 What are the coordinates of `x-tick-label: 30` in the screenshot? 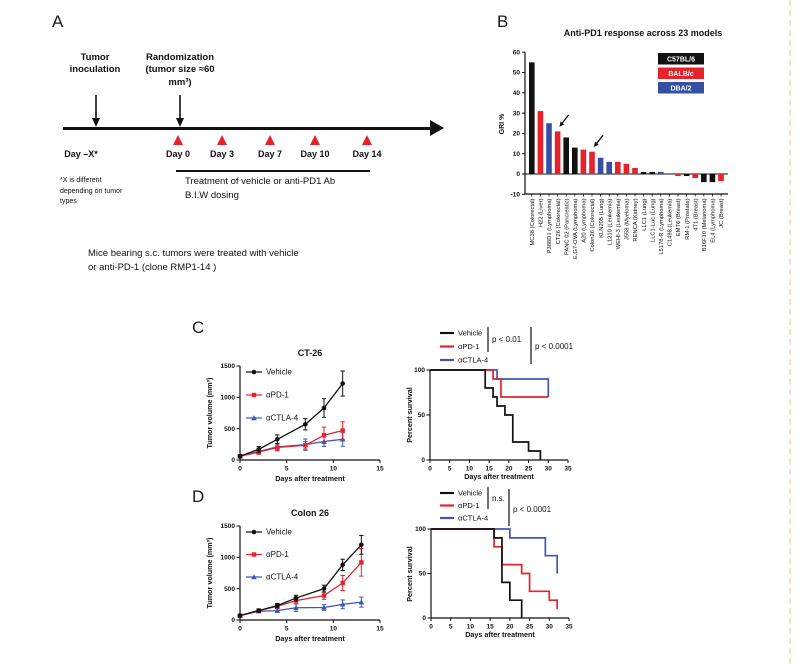 It's located at (550, 627).